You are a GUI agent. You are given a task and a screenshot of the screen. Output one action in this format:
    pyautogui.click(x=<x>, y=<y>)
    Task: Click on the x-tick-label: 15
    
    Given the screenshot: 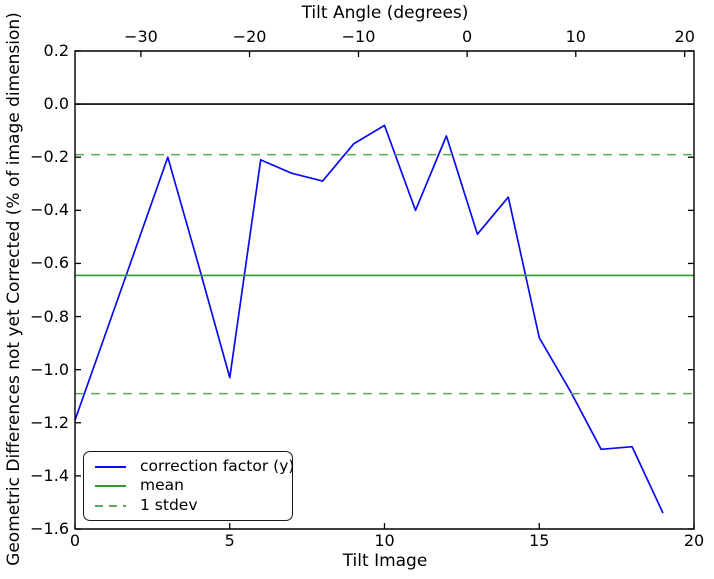 What is the action you would take?
    pyautogui.click(x=539, y=540)
    